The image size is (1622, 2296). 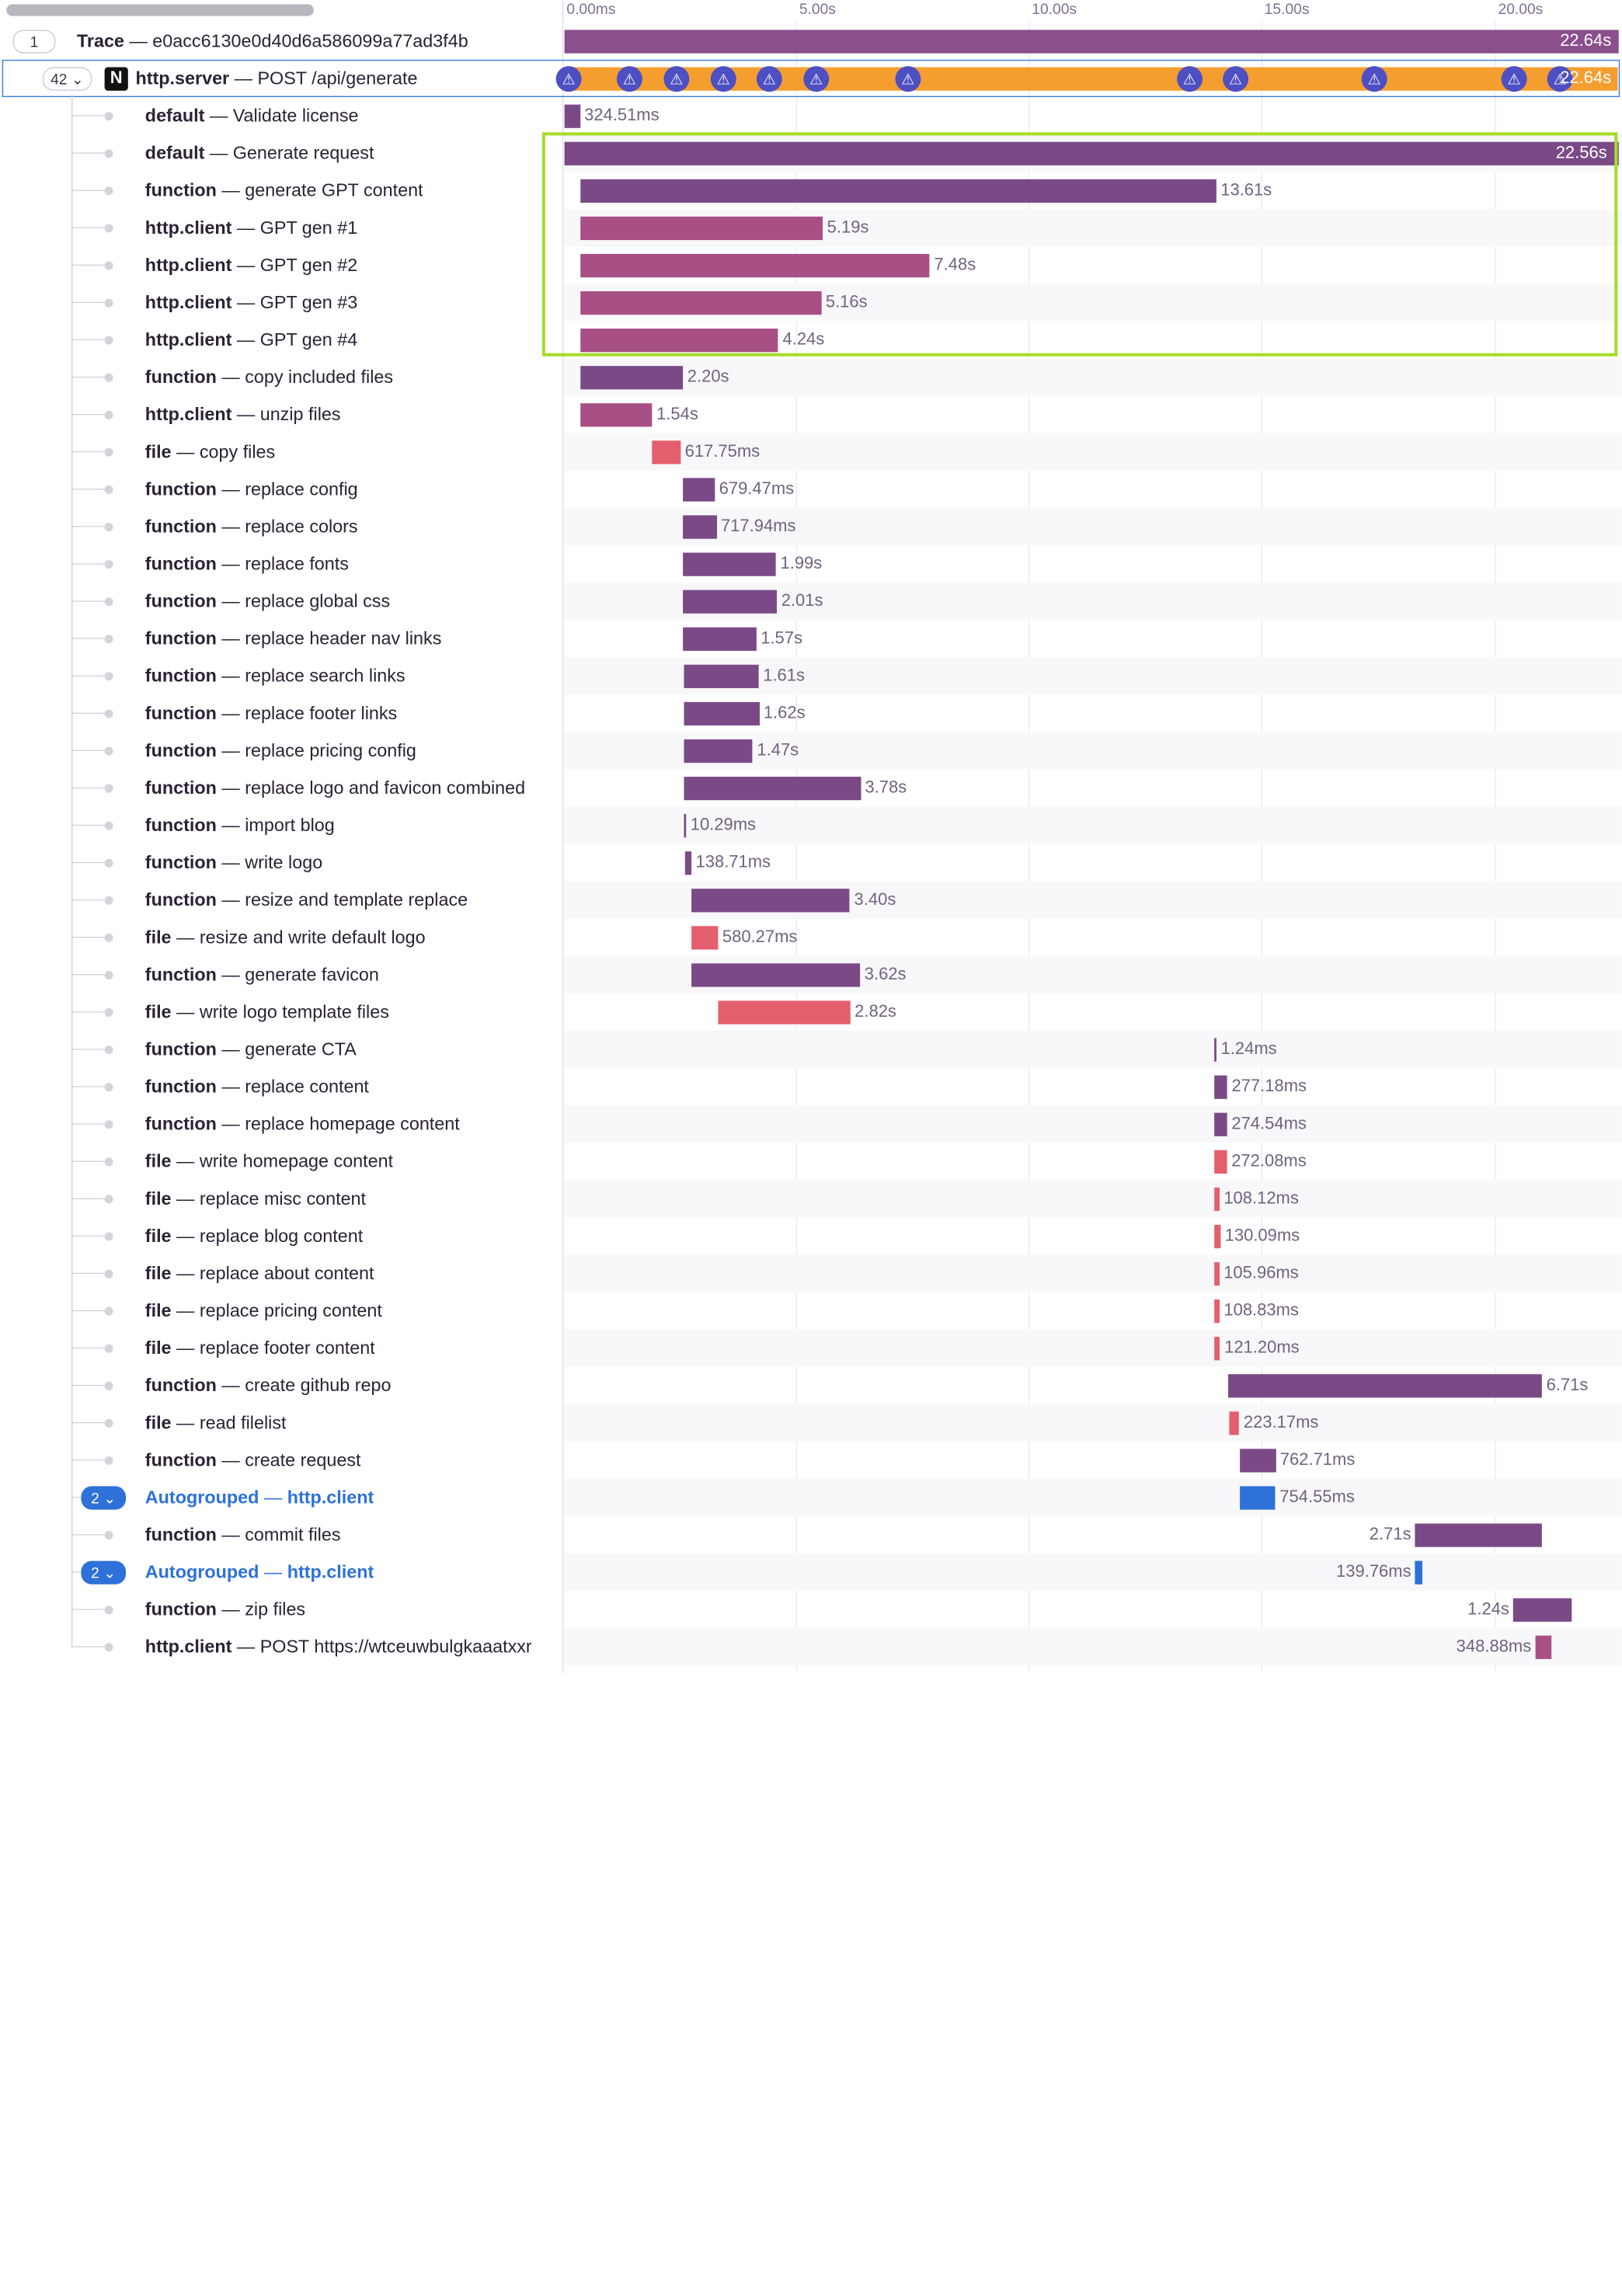 What do you see at coordinates (811, 1497) in the screenshot?
I see `span-row: 2 ⌄ Autogrouped — http.client 754.55ms` at bounding box center [811, 1497].